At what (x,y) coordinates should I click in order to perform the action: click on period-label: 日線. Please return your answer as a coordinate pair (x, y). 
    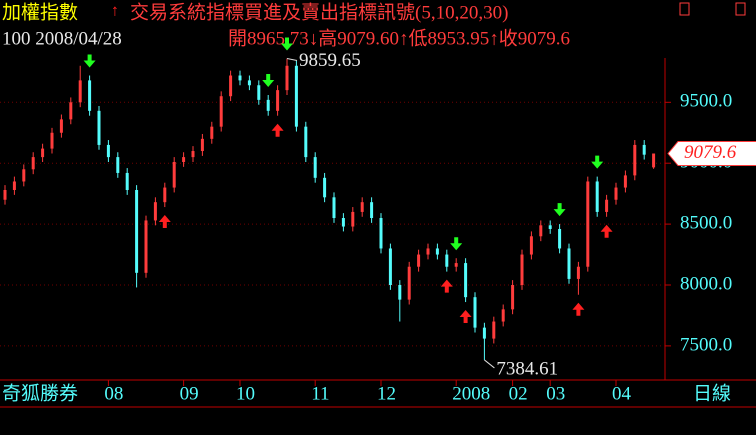
    Looking at the image, I should click on (712, 393).